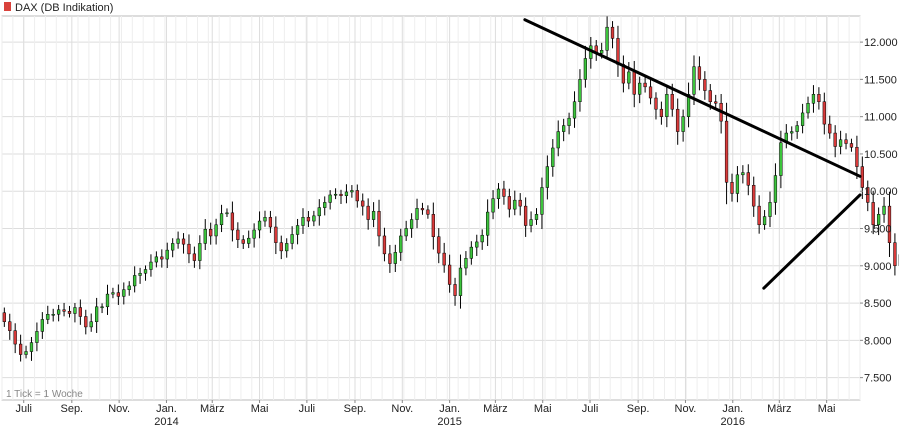 This screenshot has height=432, width=899. Describe the element at coordinates (402, 409) in the screenshot. I see `x-tick-label: Nov.` at that location.